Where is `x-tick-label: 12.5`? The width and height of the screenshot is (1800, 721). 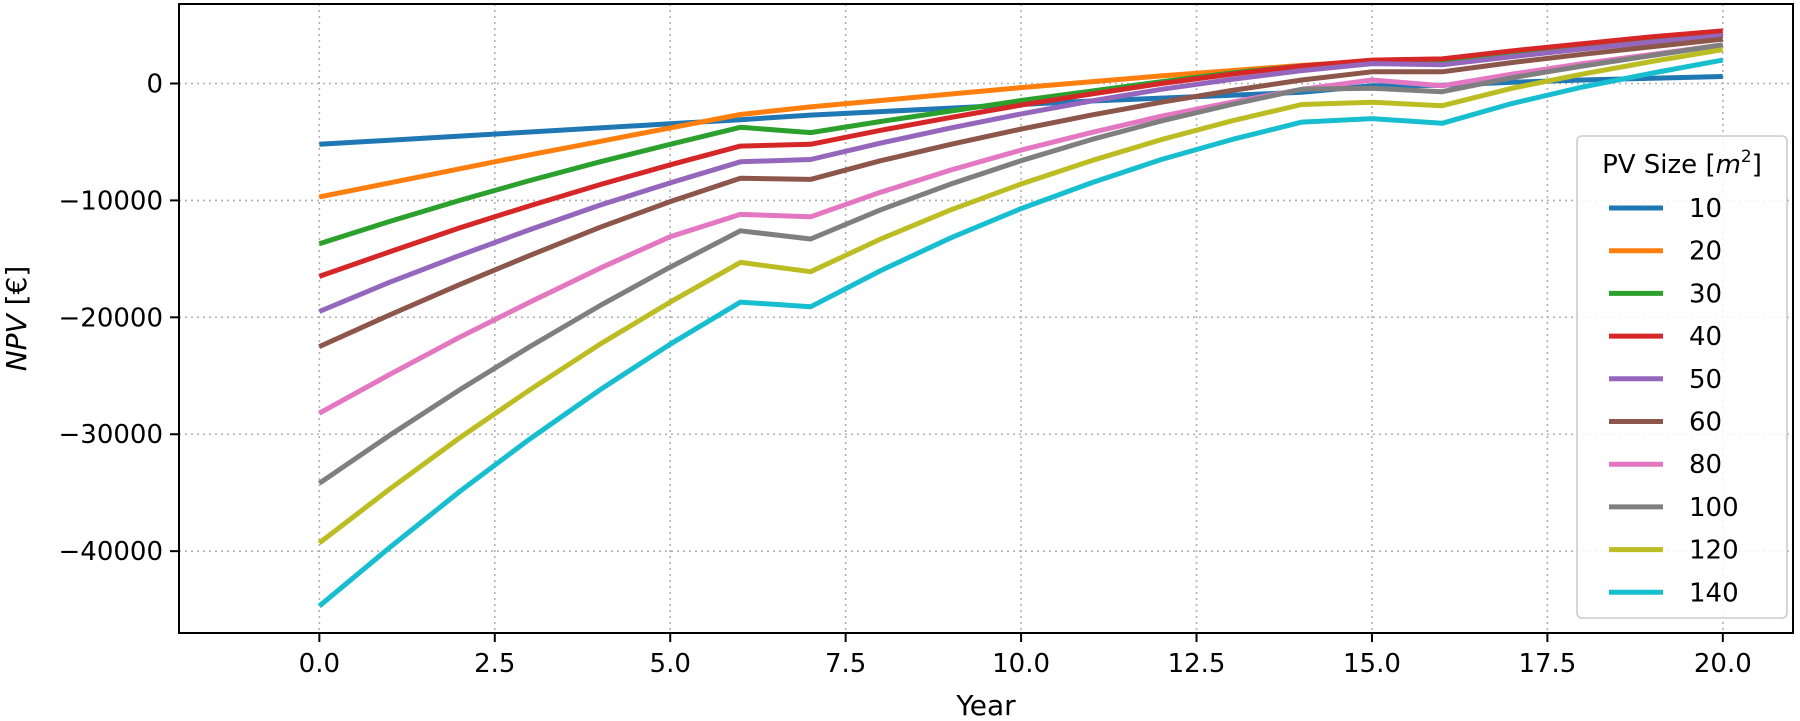 x-tick-label: 12.5 is located at coordinates (1197, 664).